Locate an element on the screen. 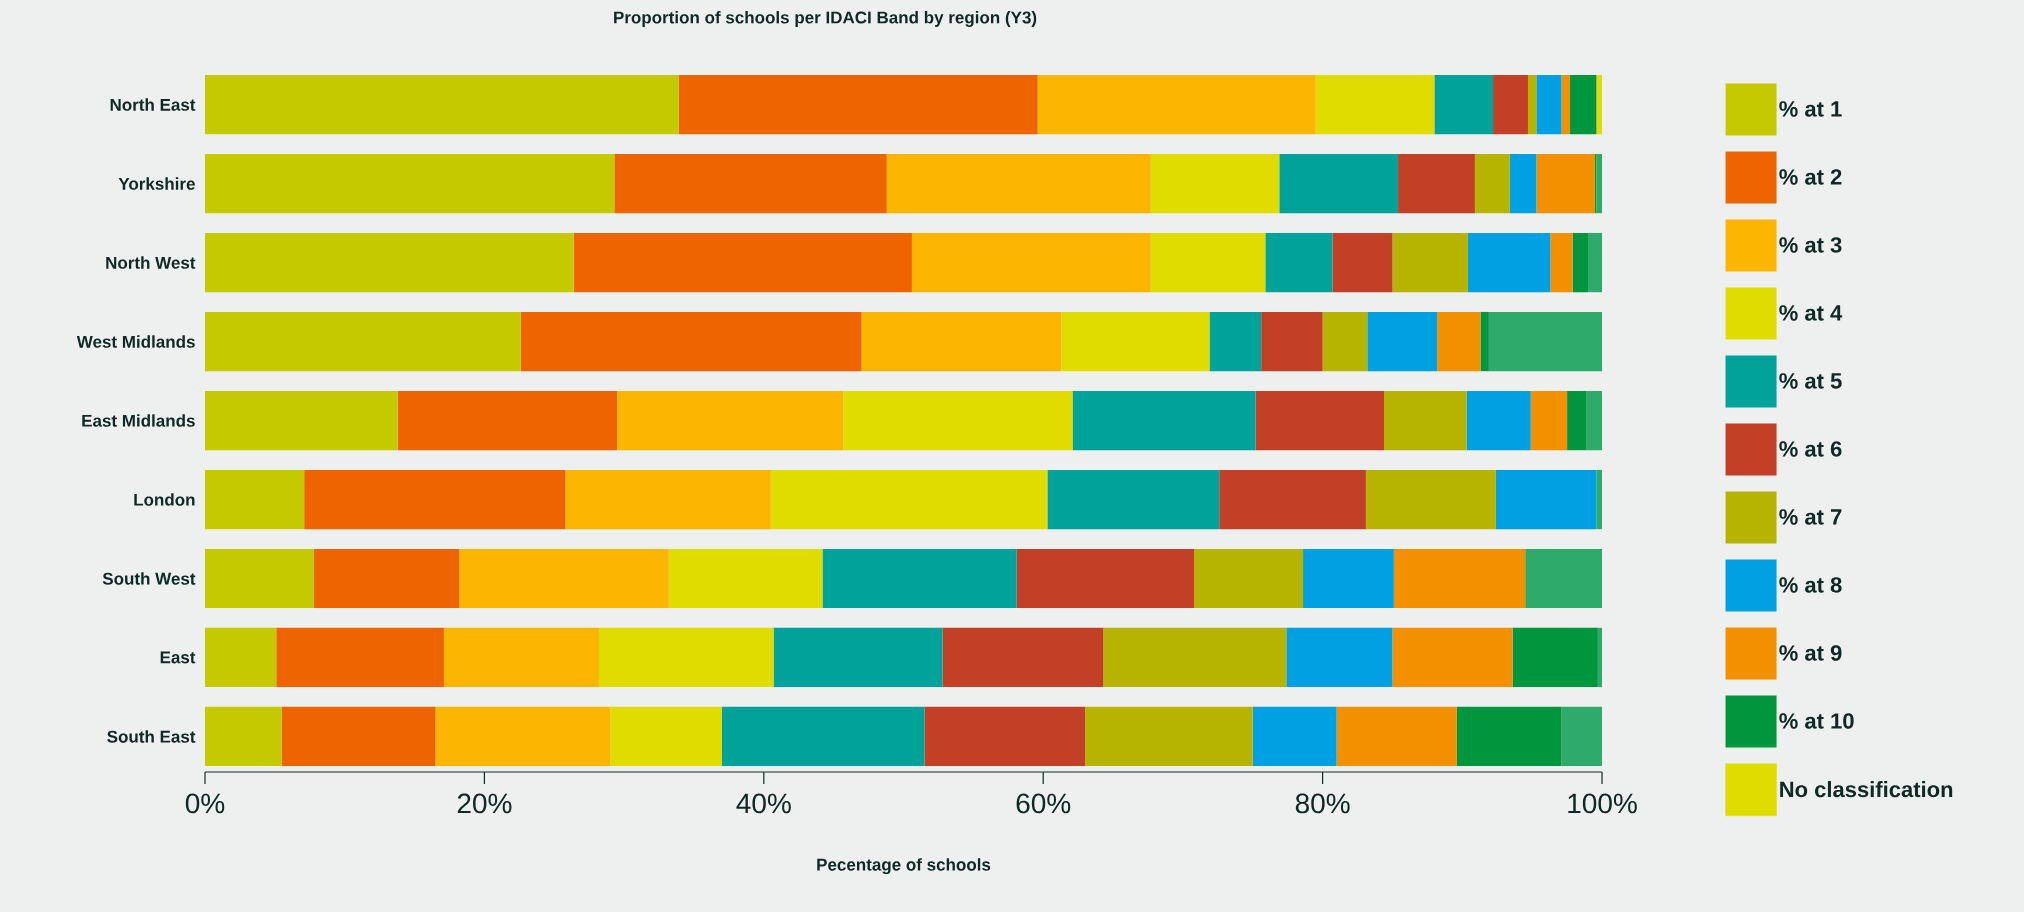 This screenshot has height=912, width=2024. x-tick-label: 60% is located at coordinates (1043, 803).